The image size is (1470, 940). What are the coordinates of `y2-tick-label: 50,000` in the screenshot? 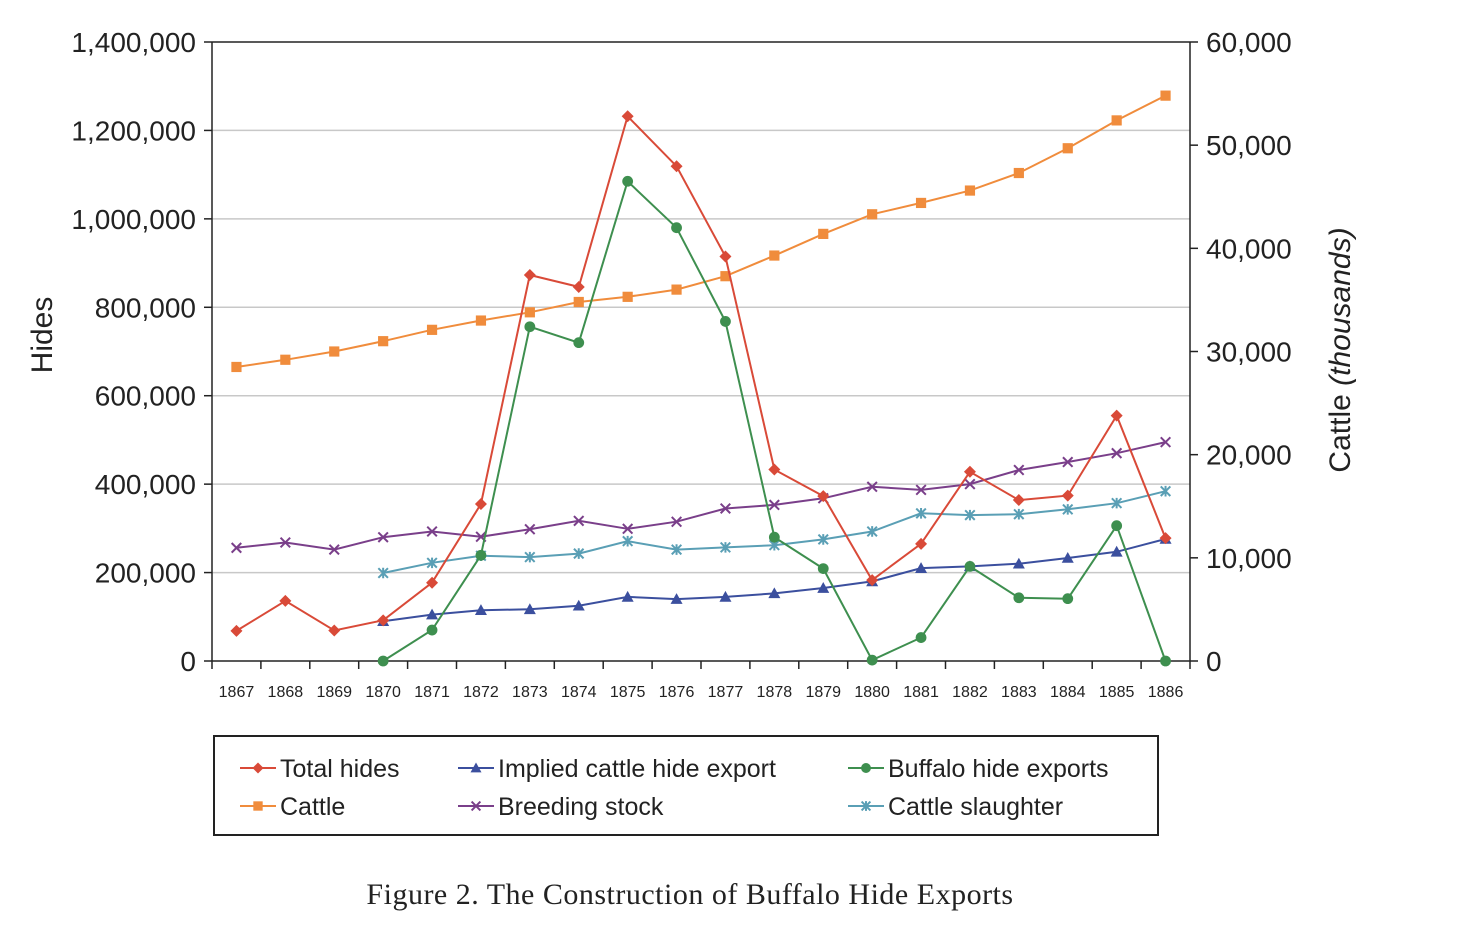 It's located at (1249, 145).